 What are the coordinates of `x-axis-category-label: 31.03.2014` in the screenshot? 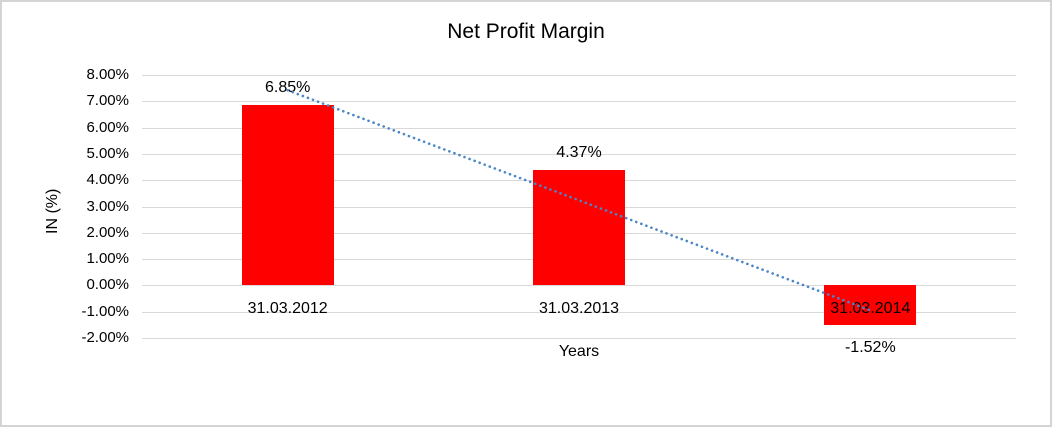 It's located at (870, 308).